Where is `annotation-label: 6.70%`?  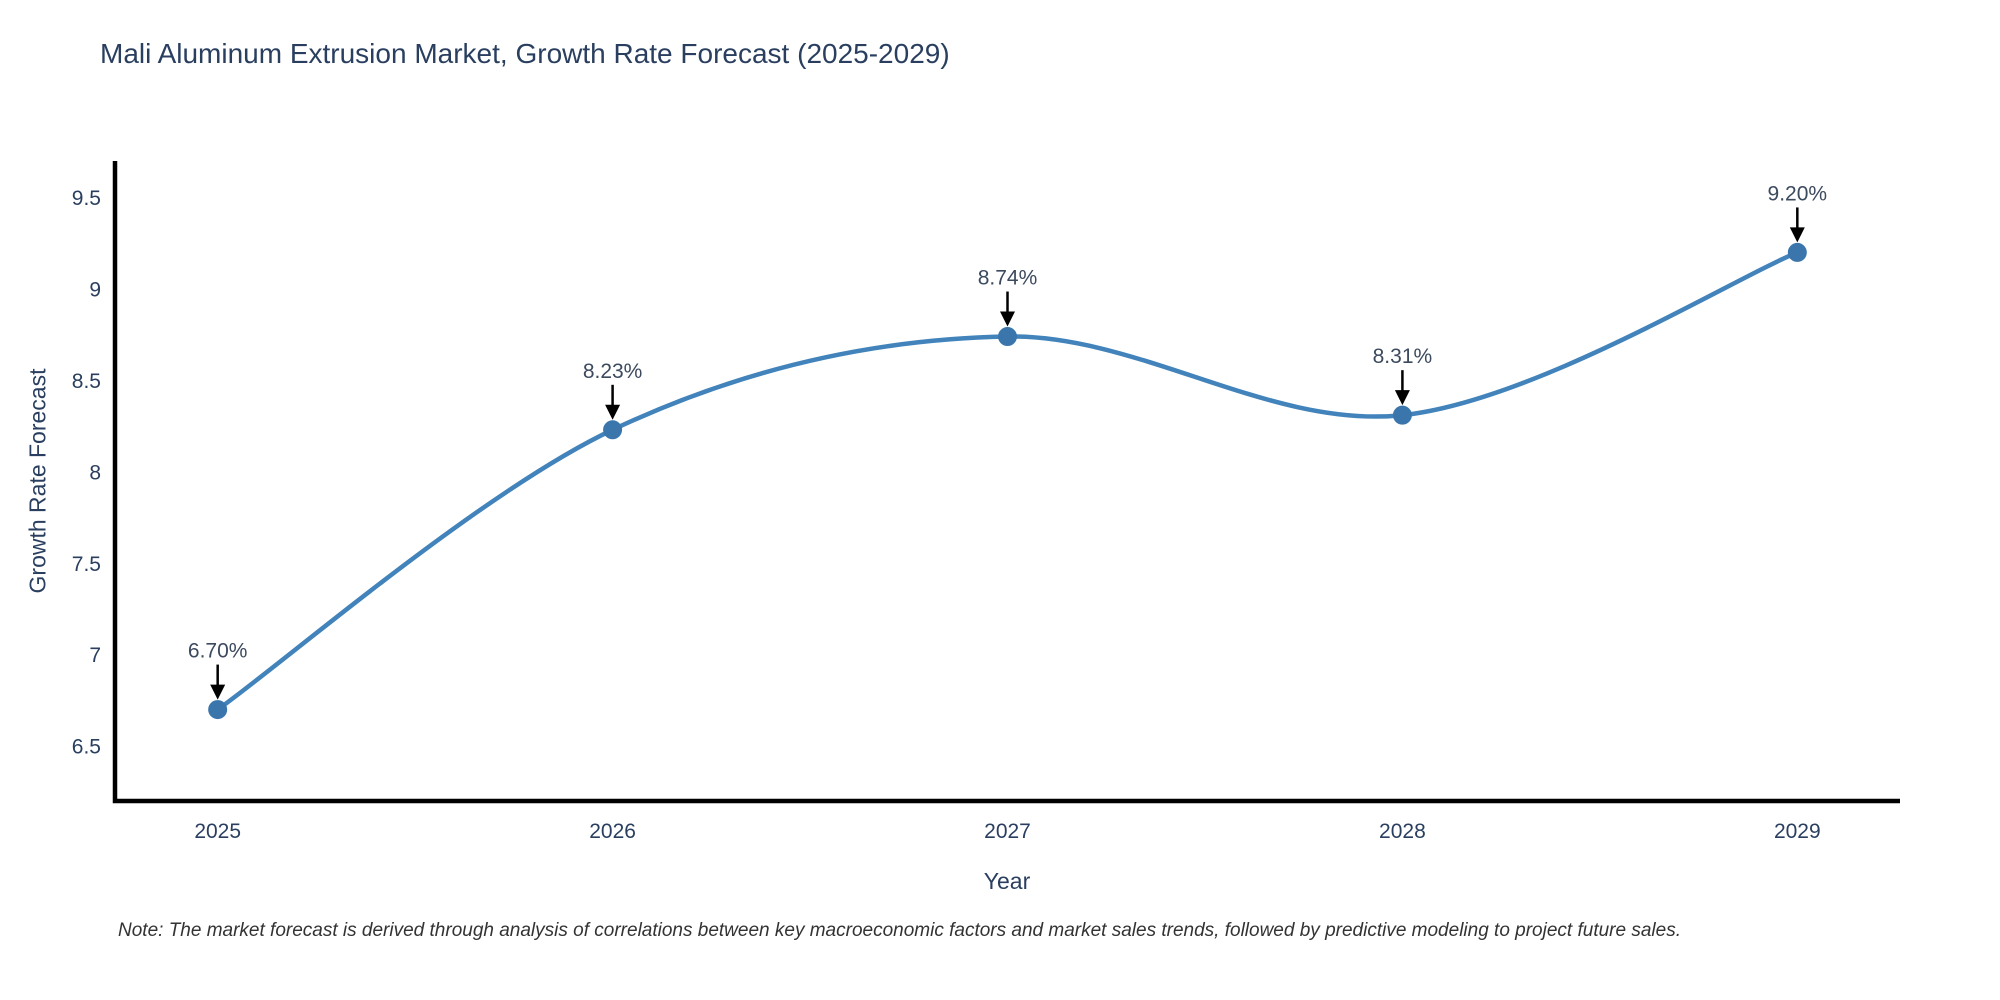 annotation-label: 6.70% is located at coordinates (218, 651).